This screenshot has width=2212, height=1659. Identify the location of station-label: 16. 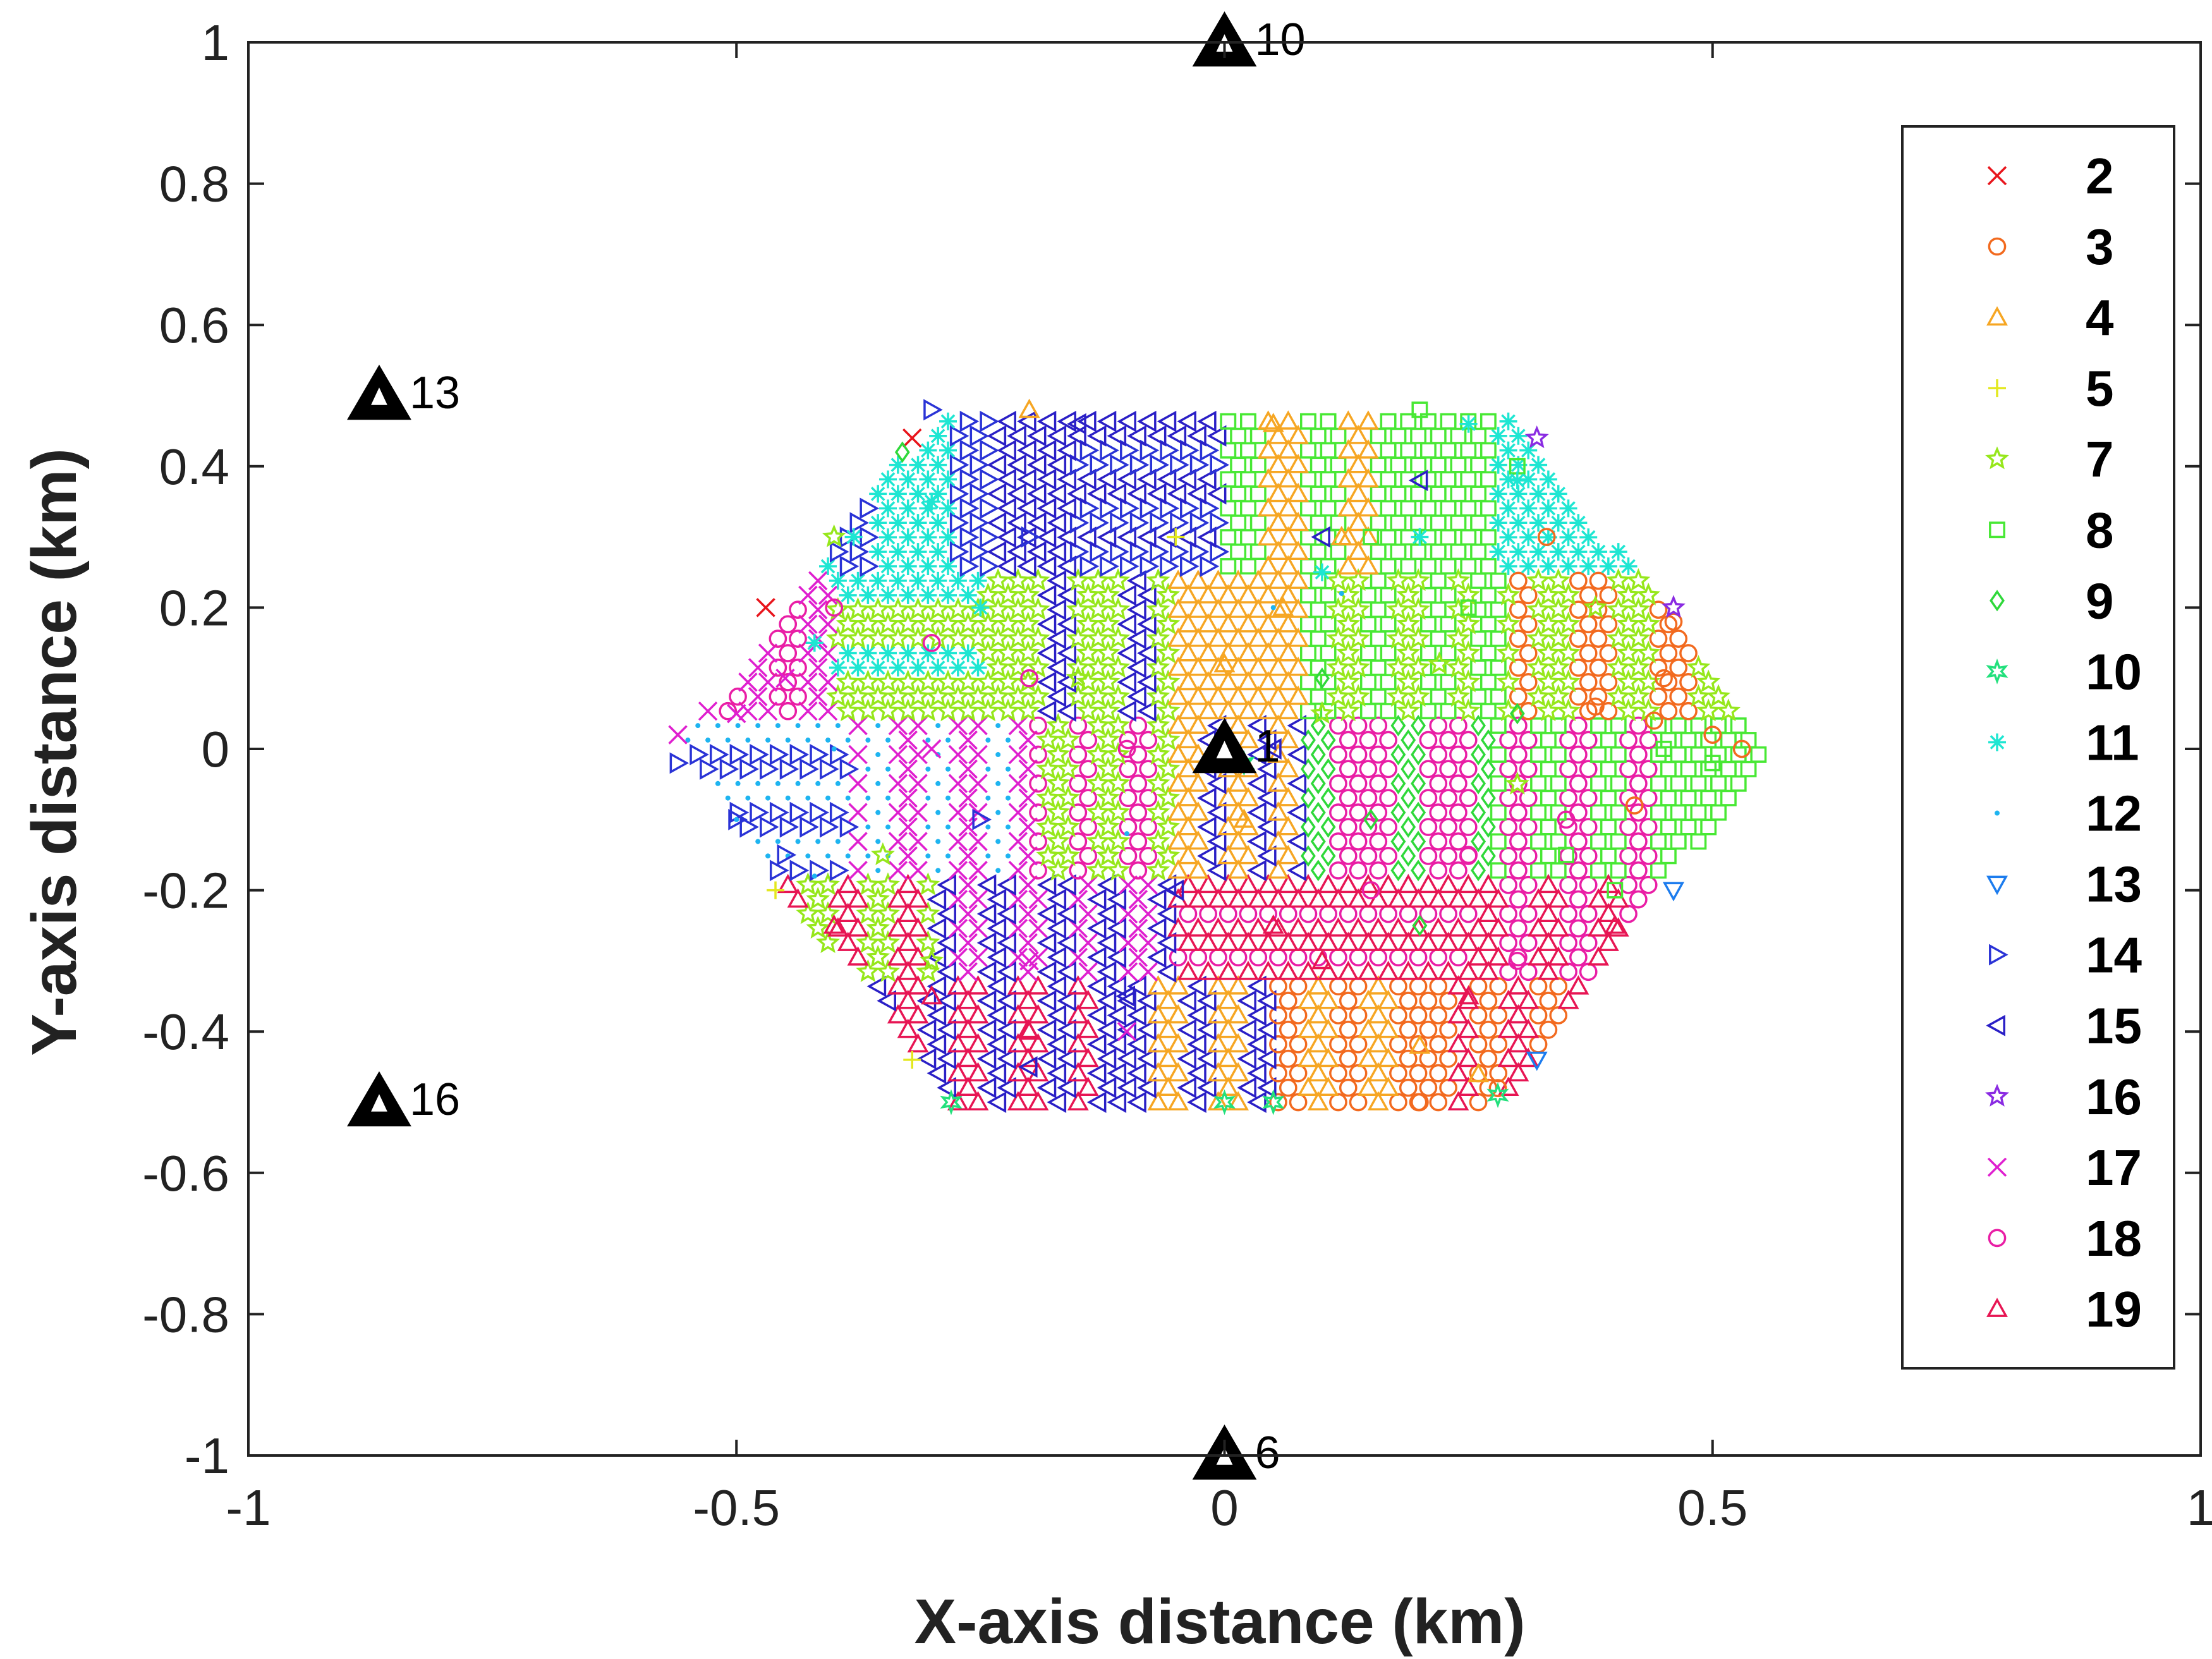
(435, 1099).